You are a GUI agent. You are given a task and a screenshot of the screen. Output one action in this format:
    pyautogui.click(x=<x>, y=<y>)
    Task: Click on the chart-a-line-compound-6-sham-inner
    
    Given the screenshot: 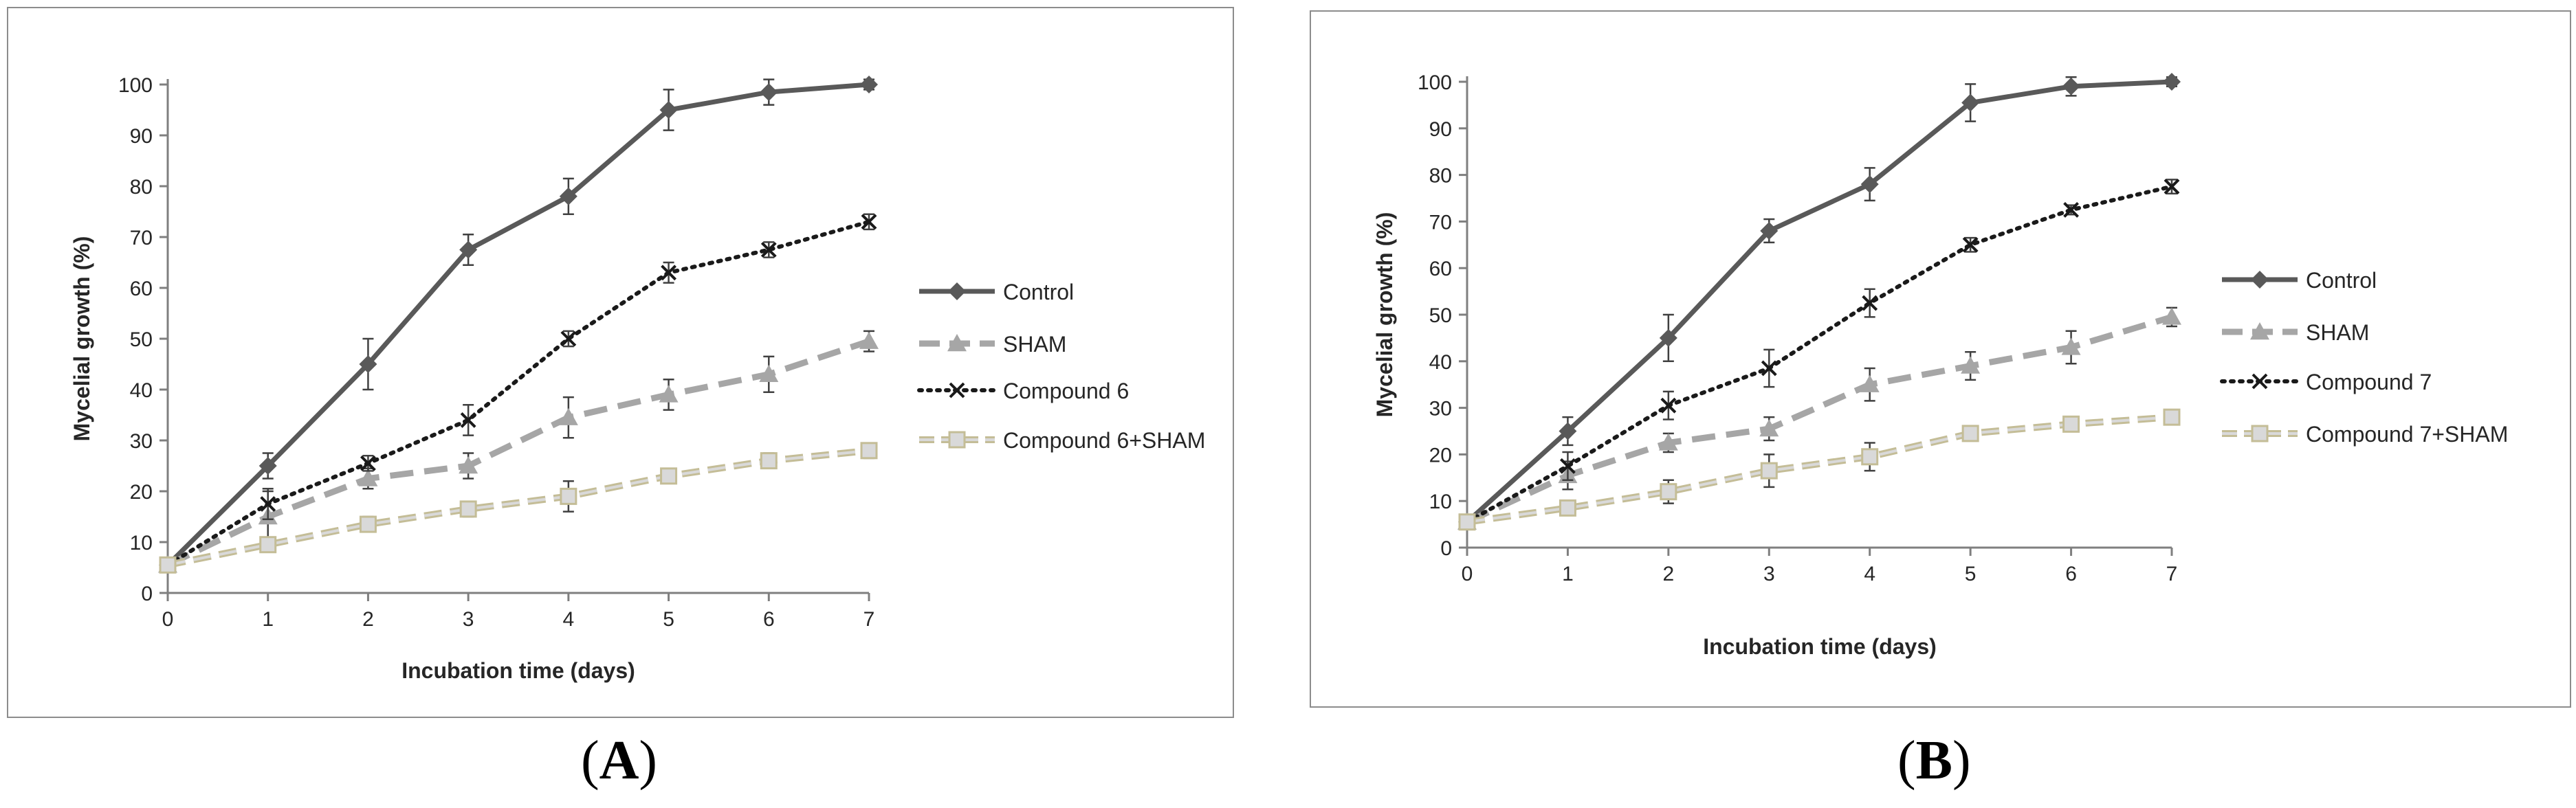 What is the action you would take?
    pyautogui.click(x=518, y=508)
    